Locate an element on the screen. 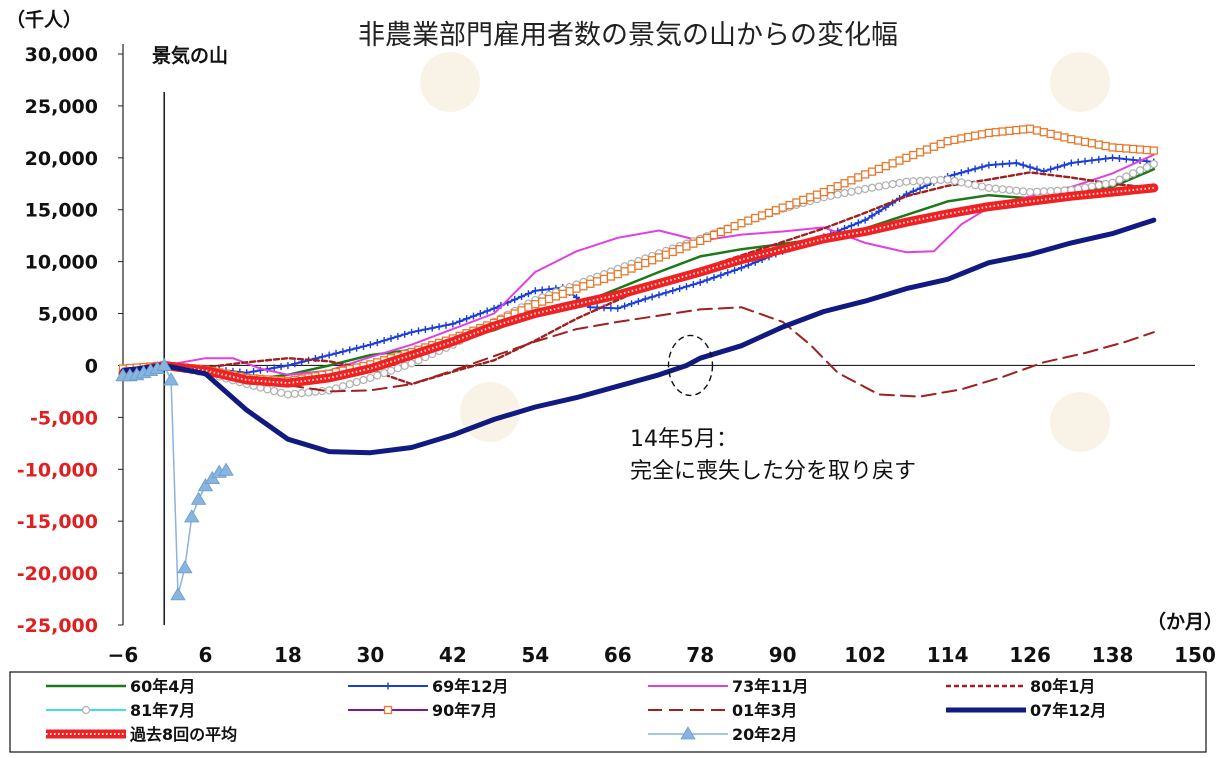 The width and height of the screenshot is (1217, 758). x-tick-label: −6 is located at coordinates (123, 655).